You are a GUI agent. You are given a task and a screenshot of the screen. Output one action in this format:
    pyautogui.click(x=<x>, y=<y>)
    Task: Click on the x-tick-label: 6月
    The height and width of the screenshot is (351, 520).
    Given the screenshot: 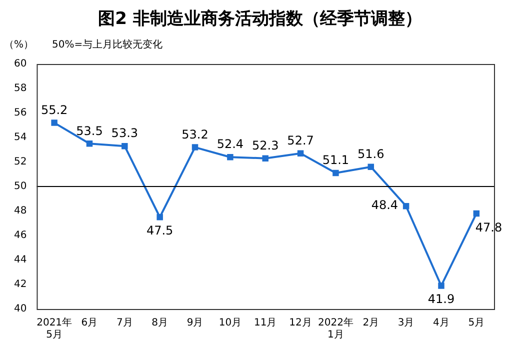 What is the action you would take?
    pyautogui.click(x=89, y=323)
    